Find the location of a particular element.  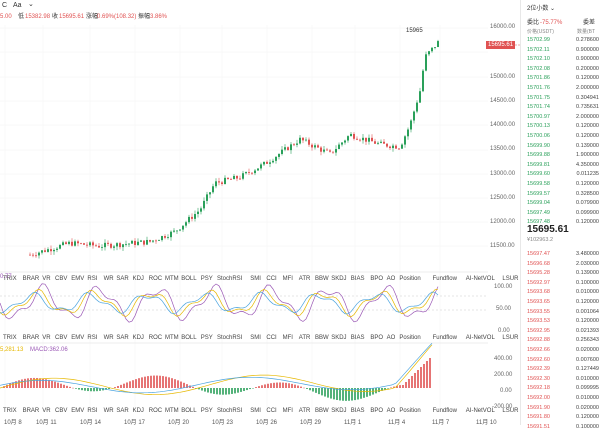

ask-row: 15692.00 0.010000 is located at coordinates (562, 398).